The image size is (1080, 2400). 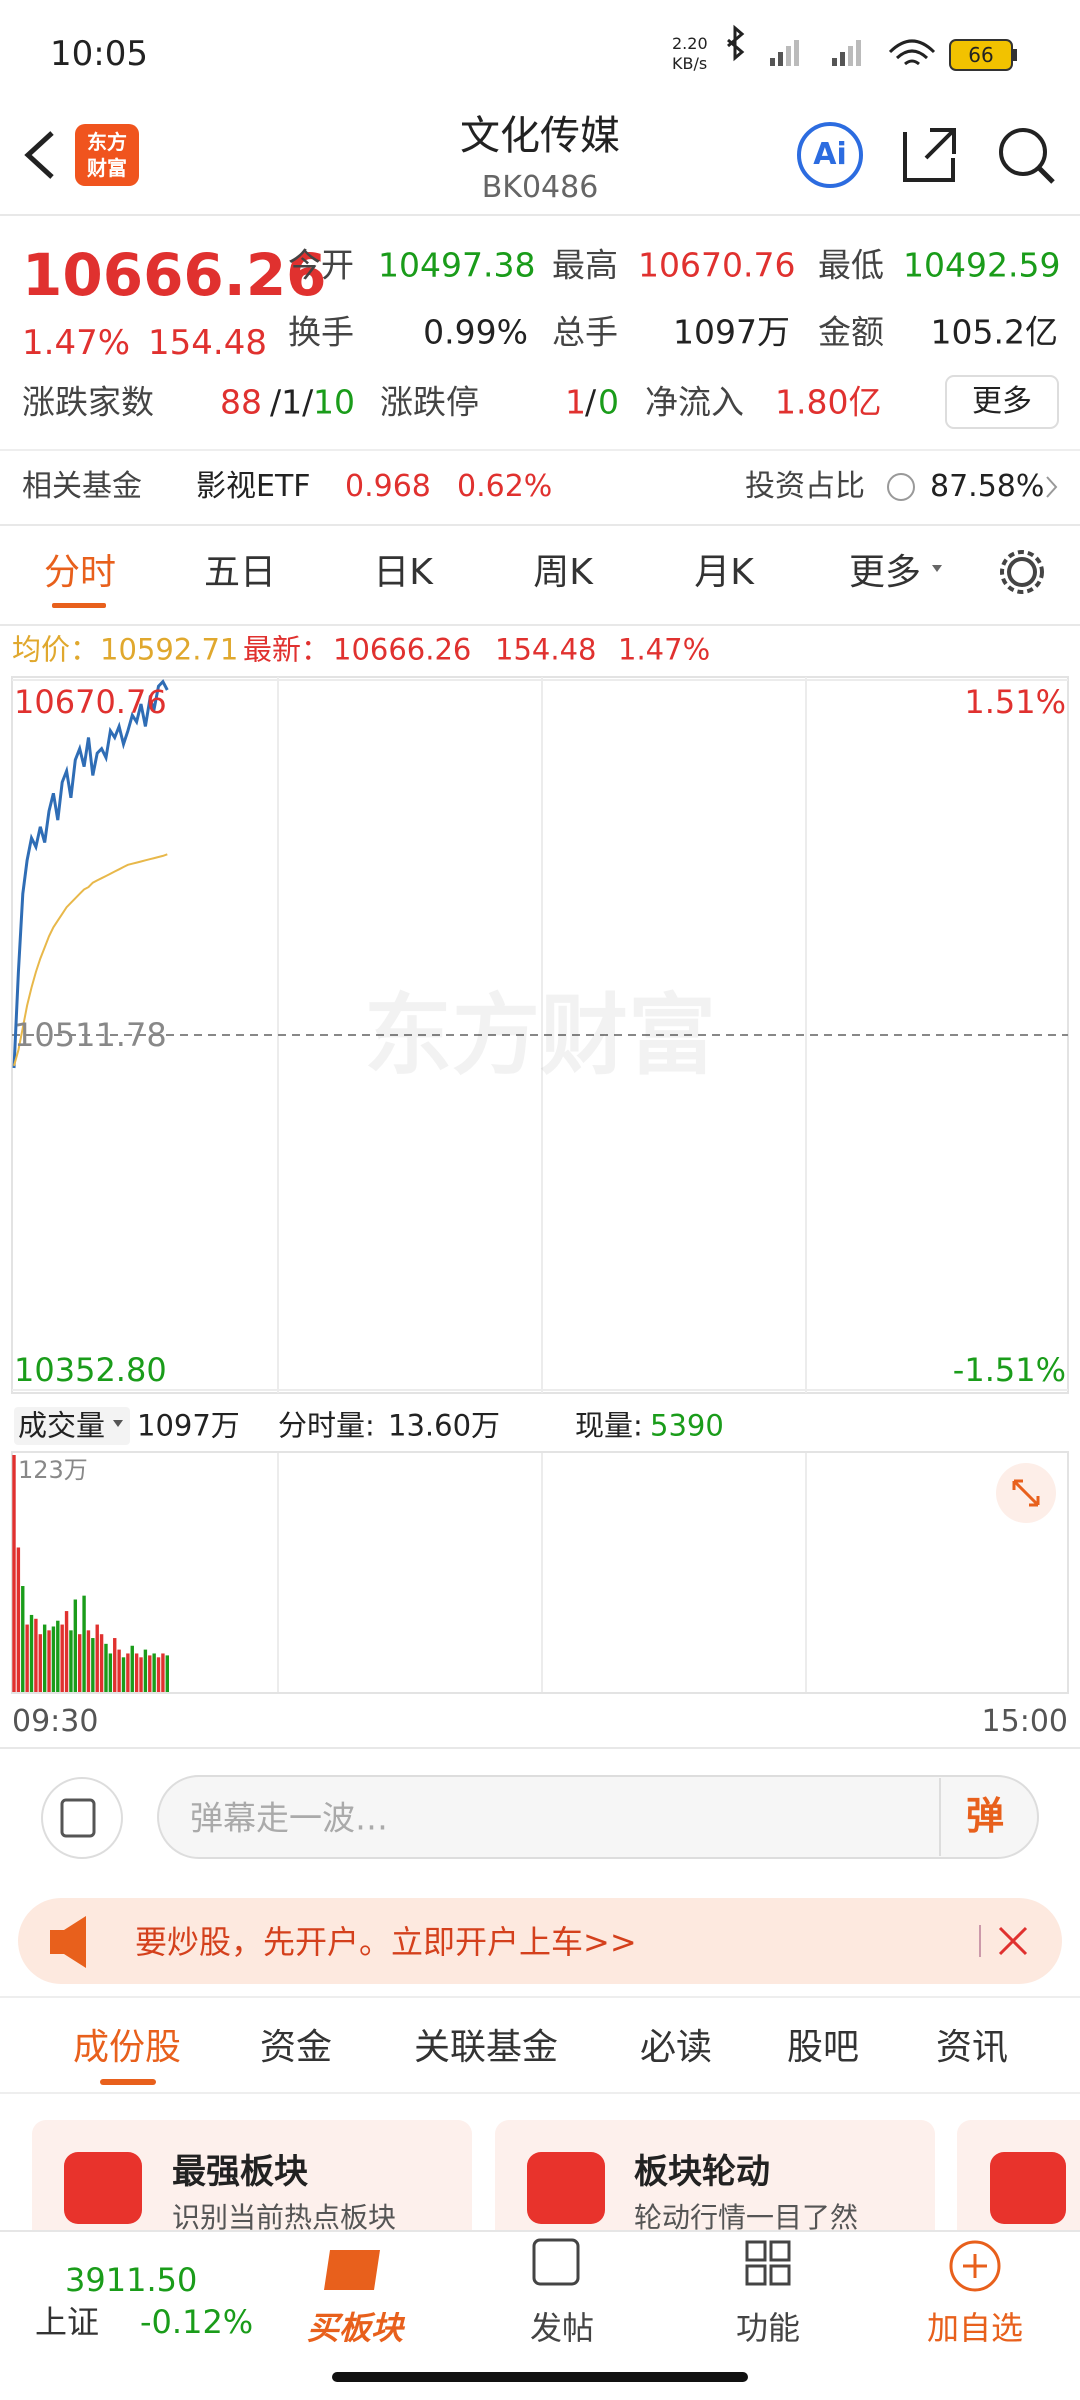 What do you see at coordinates (457, 265) in the screenshot?
I see `stat-value: 10497.38` at bounding box center [457, 265].